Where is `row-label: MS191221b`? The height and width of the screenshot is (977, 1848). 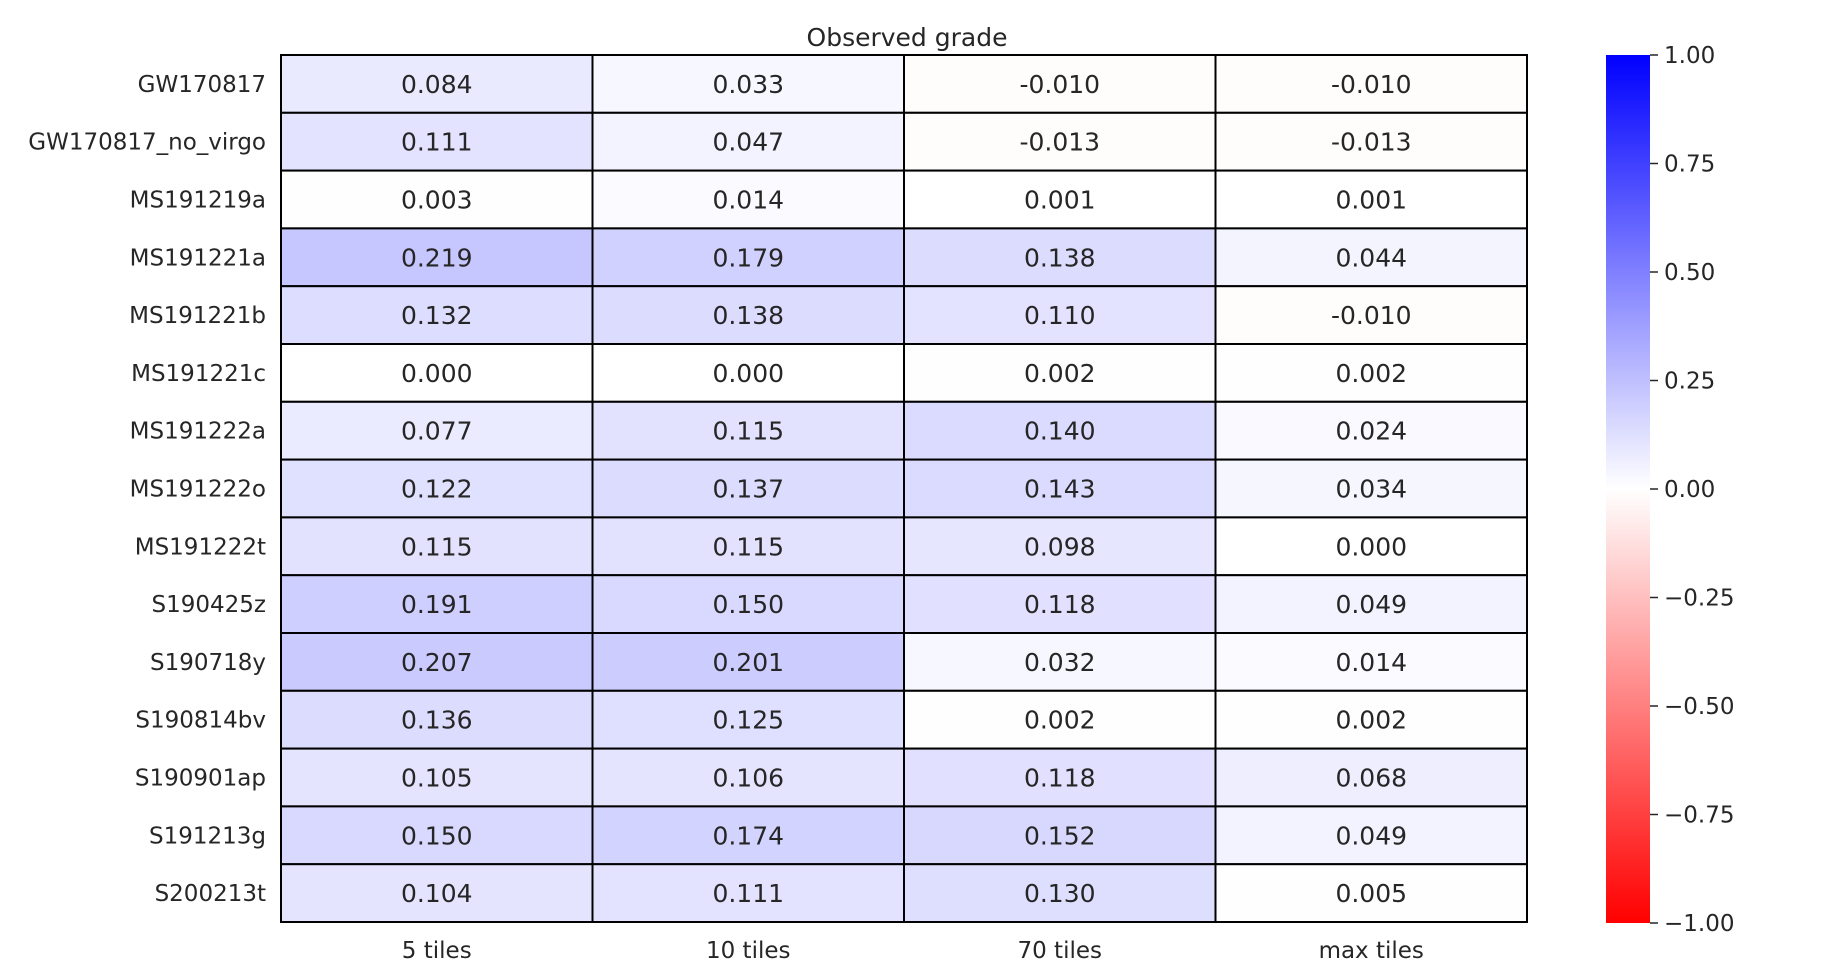 row-label: MS191221b is located at coordinates (197, 316).